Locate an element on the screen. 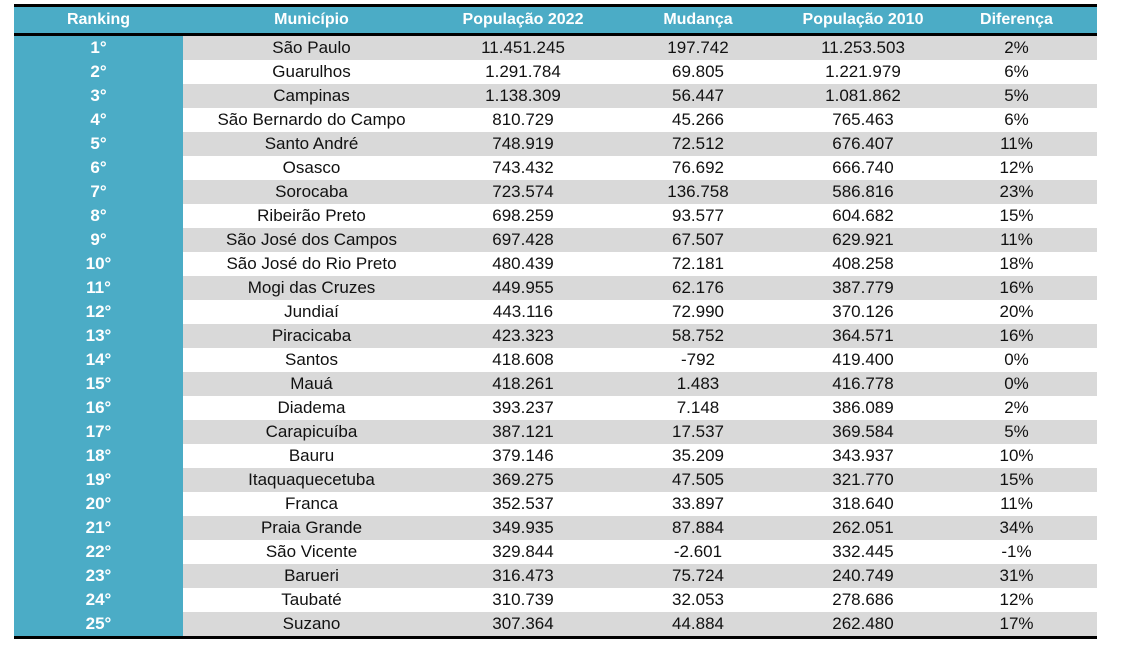  cell-municipio: Taubaté is located at coordinates (311, 599).